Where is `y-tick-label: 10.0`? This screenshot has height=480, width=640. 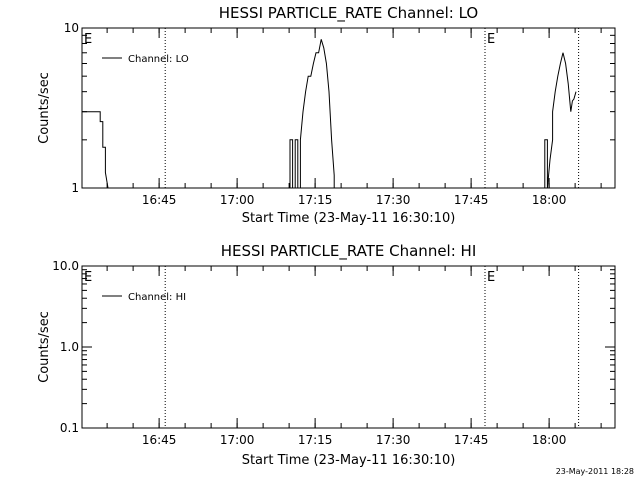
y-tick-label: 10.0 is located at coordinates (65, 266).